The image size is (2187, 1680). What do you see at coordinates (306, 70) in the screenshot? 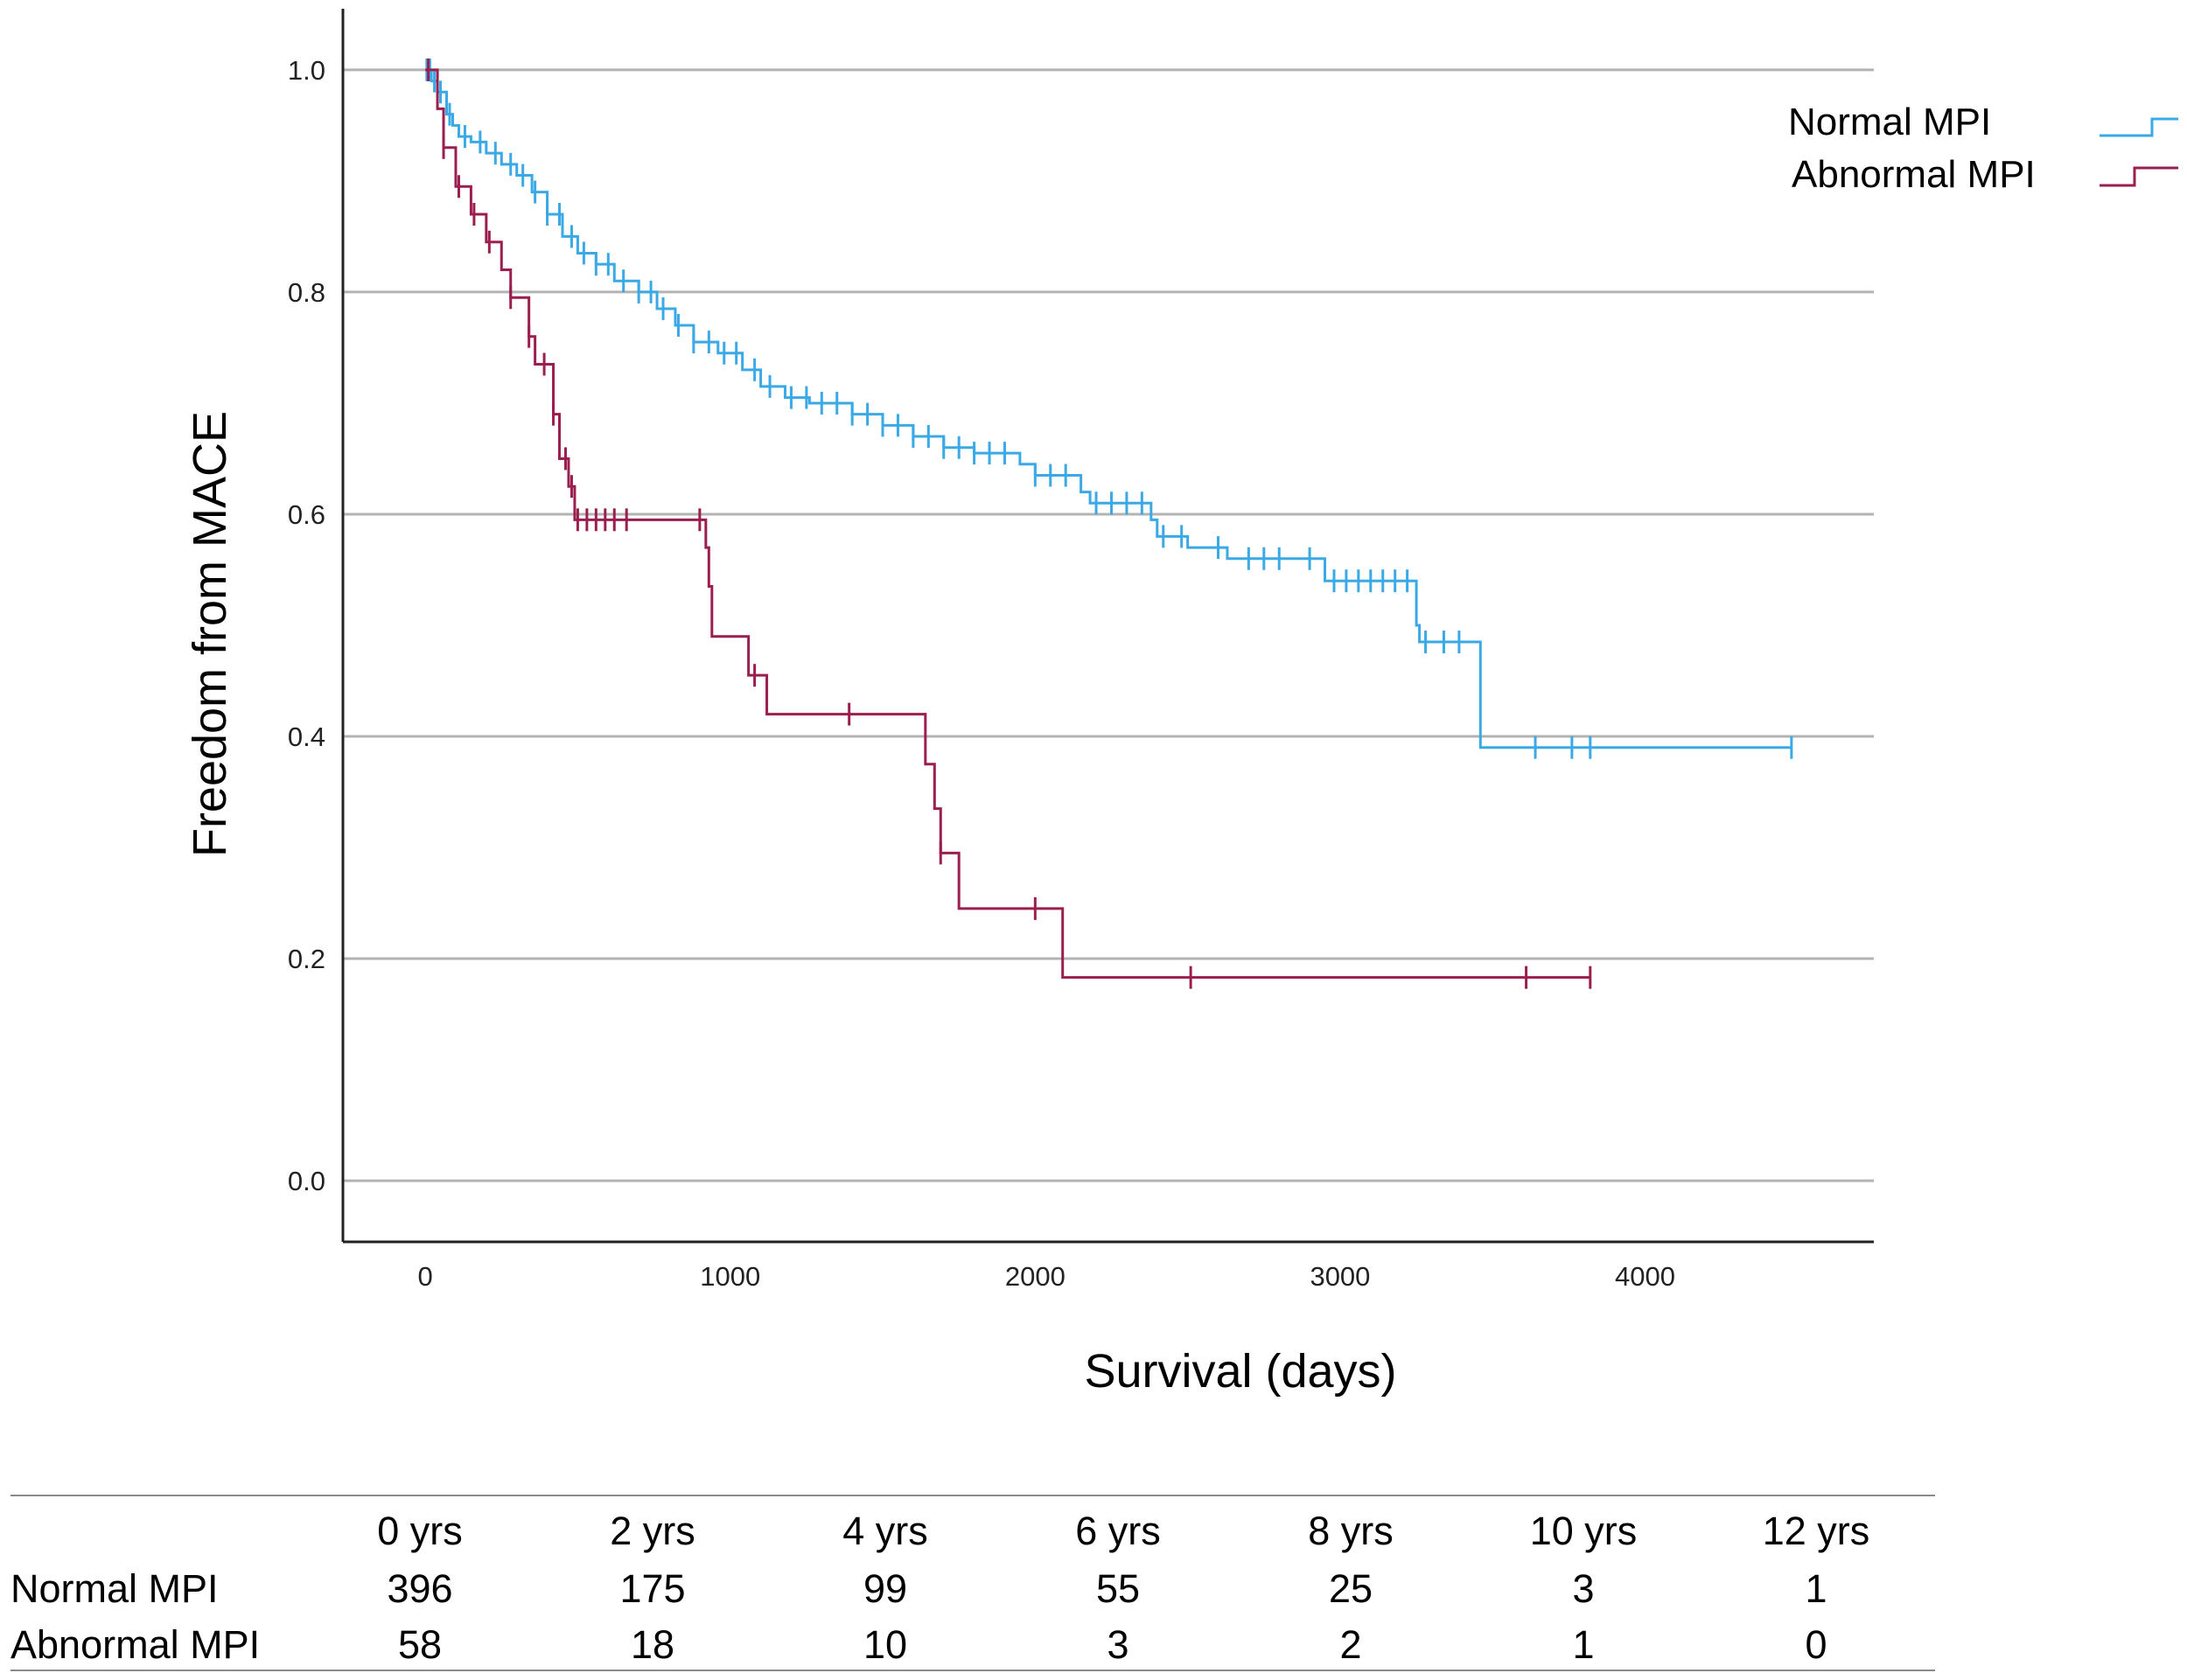
I see `y-tick-label: 1.0` at bounding box center [306, 70].